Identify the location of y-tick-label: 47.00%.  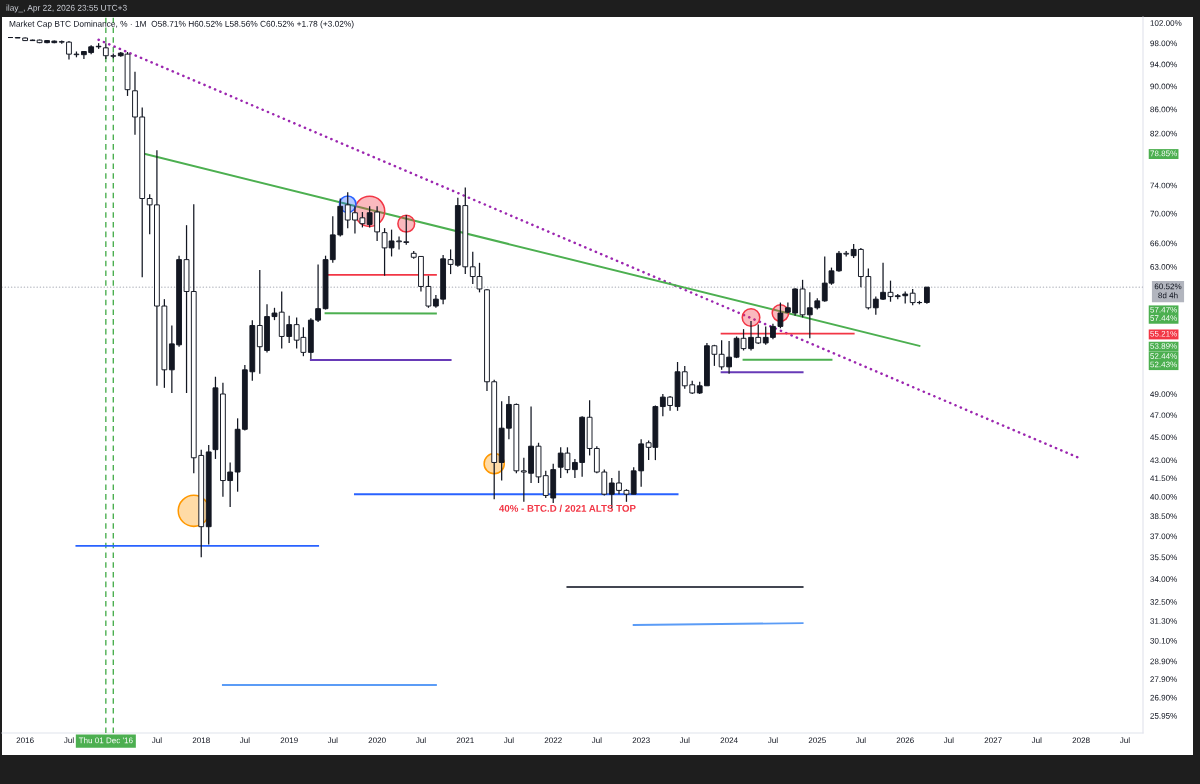
(1163, 415).